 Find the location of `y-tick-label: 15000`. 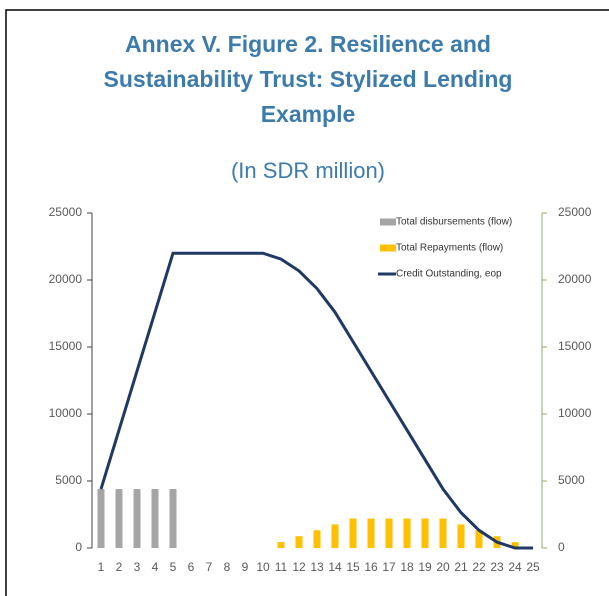

y-tick-label: 15000 is located at coordinates (66, 346).